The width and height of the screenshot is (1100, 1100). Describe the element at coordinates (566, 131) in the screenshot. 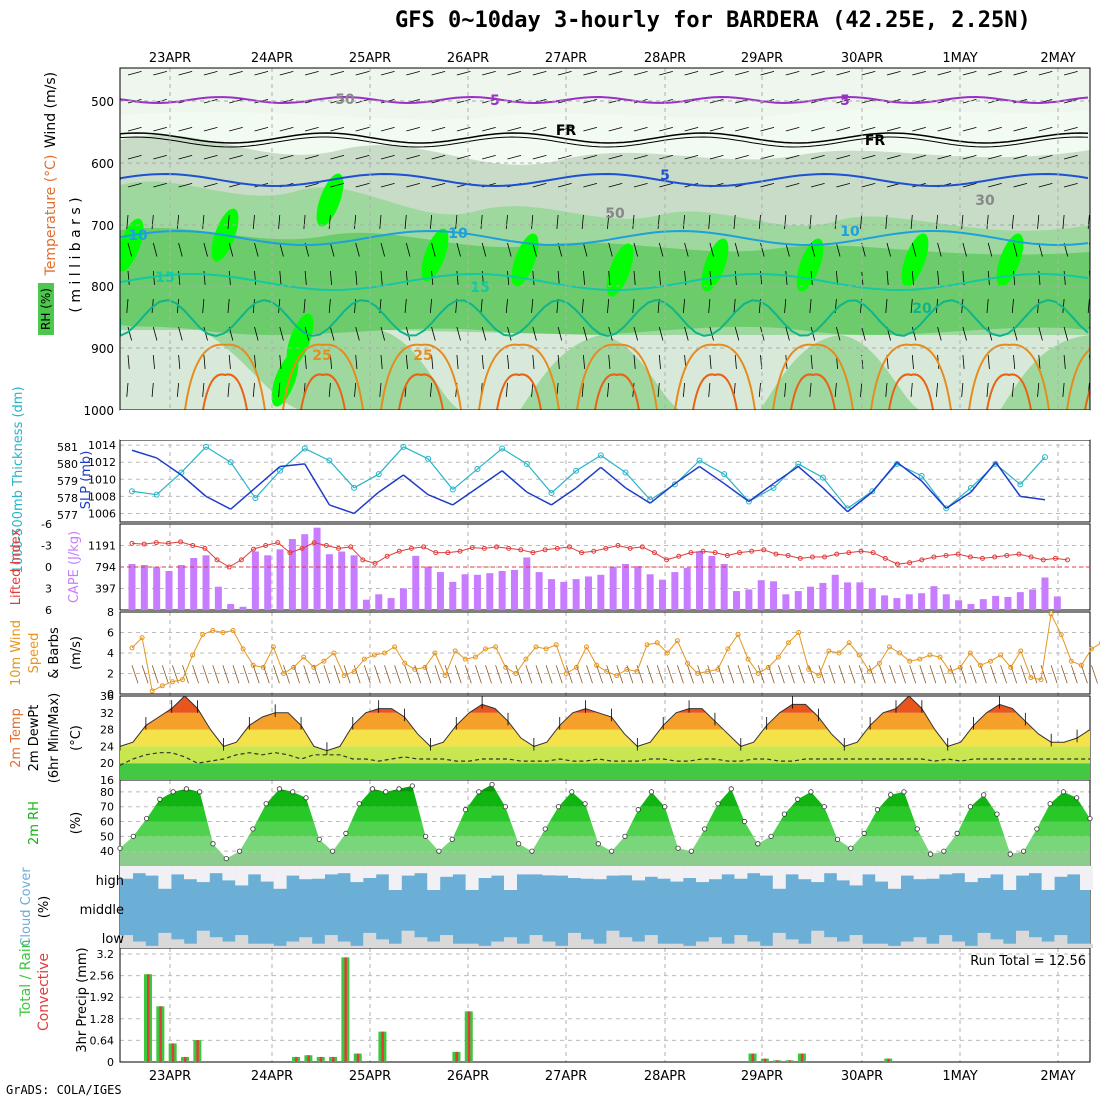

I see `contour-label: FR` at that location.